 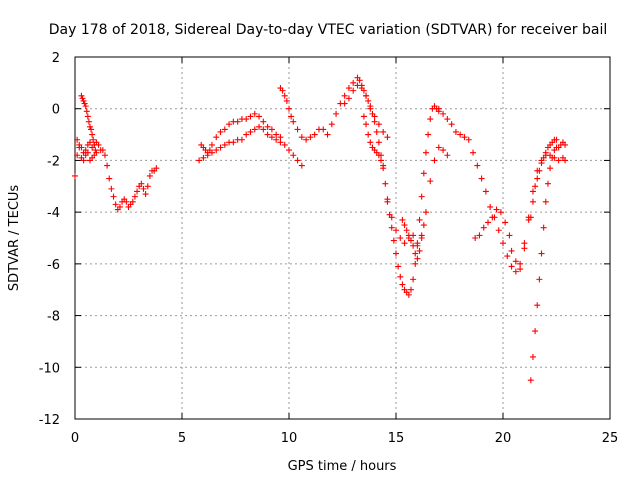 What do you see at coordinates (75, 438) in the screenshot?
I see `x-tick-label: 0` at bounding box center [75, 438].